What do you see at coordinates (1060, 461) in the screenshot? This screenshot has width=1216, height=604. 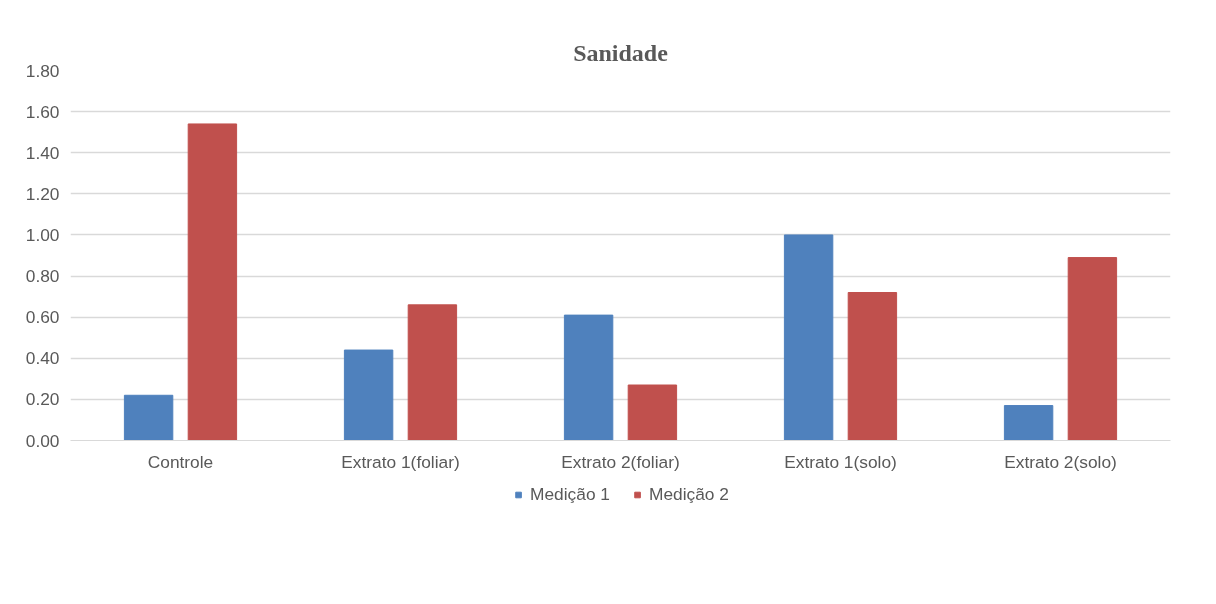 I see `x-tick-label: Extrato 2(solo)` at bounding box center [1060, 461].